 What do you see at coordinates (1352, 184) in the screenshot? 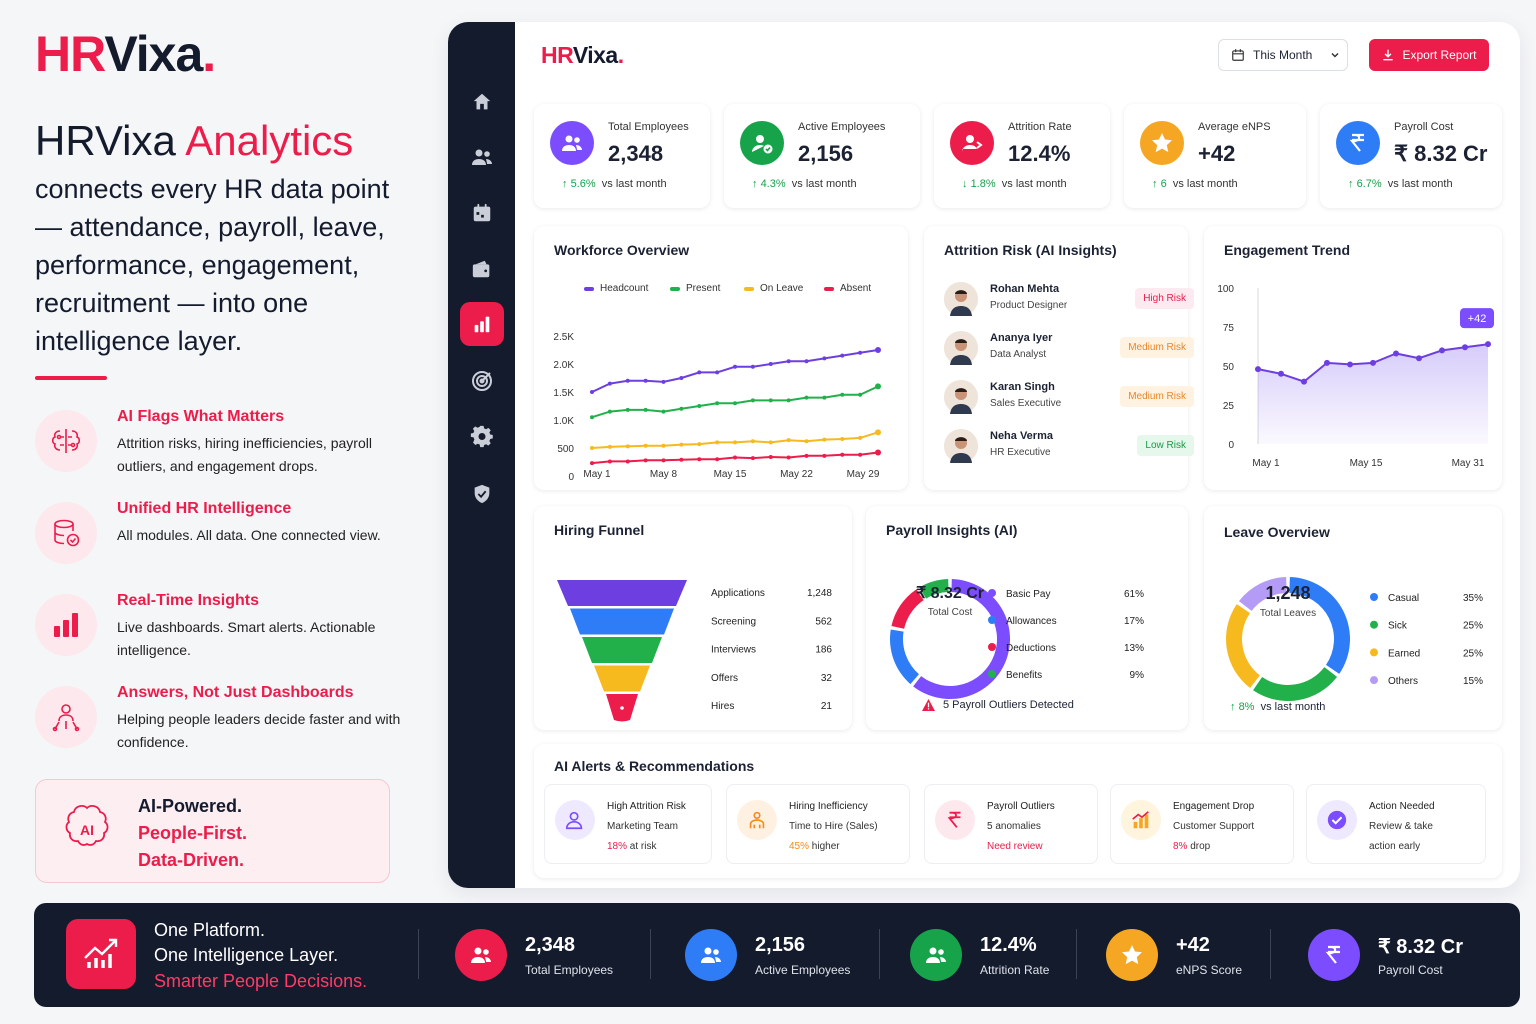
I see `arrow-up-icon: ↑` at bounding box center [1352, 184].